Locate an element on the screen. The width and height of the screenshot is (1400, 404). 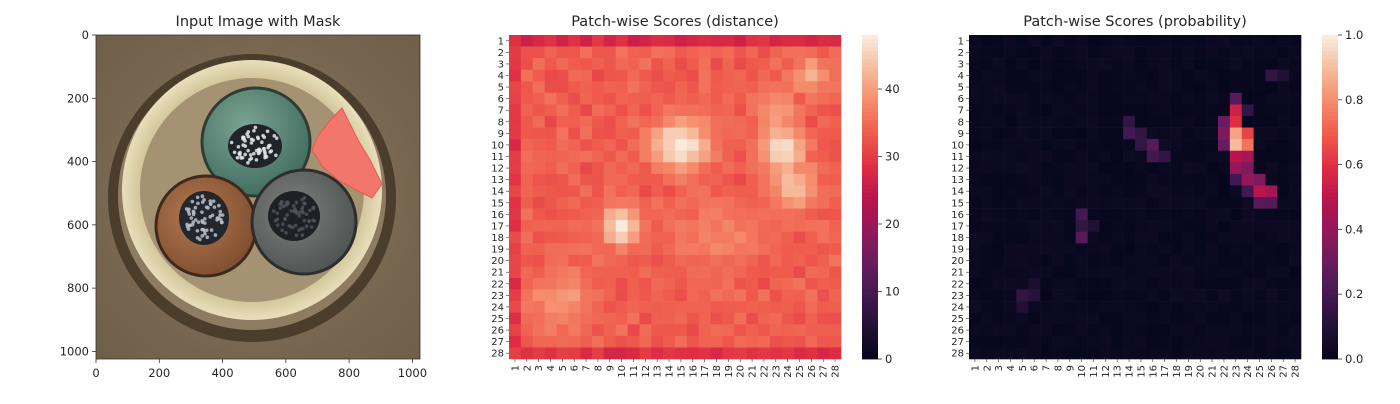
colorbar-tick-label: 1.0 is located at coordinates (1354, 35).